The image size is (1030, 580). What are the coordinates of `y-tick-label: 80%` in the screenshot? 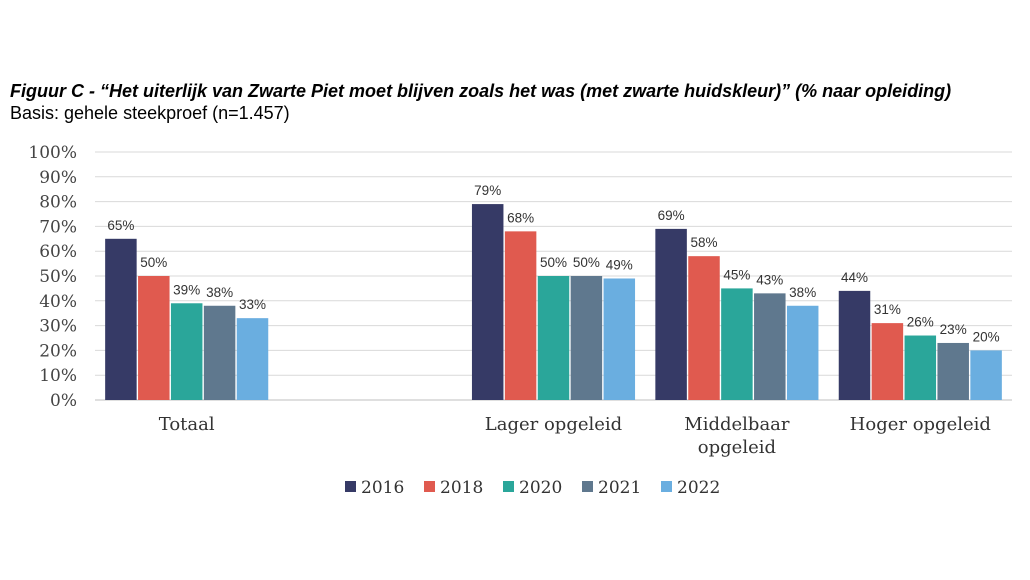 It's located at (58, 203).